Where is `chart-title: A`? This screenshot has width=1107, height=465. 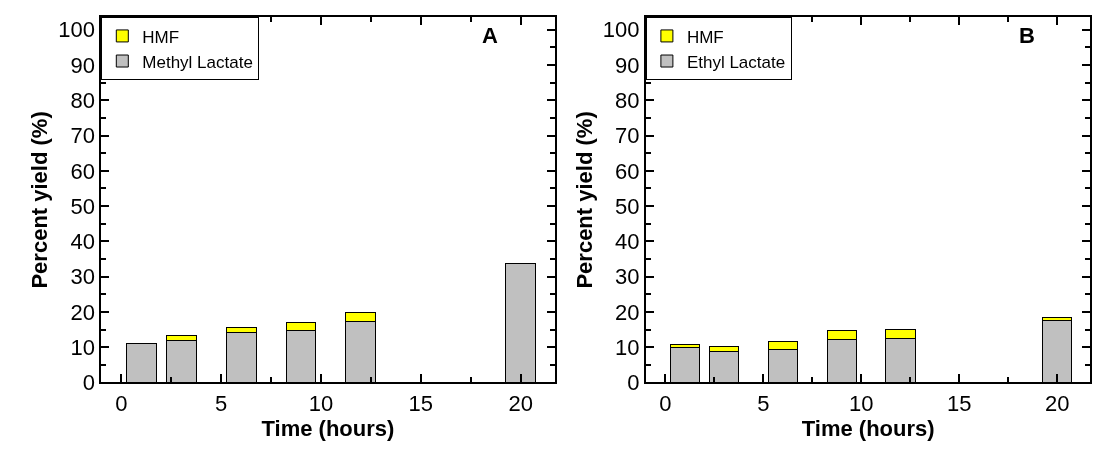 chart-title: A is located at coordinates (490, 35).